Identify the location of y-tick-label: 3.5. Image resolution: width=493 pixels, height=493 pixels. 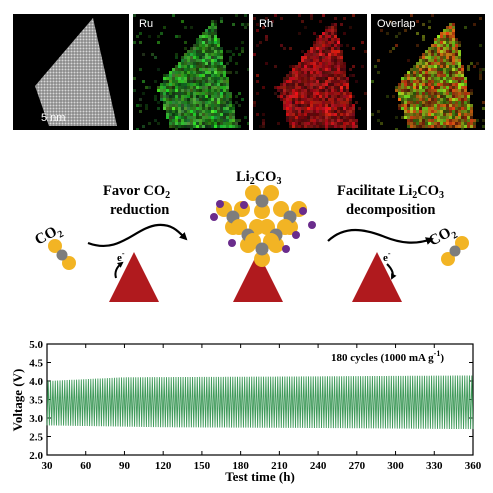
(36, 401).